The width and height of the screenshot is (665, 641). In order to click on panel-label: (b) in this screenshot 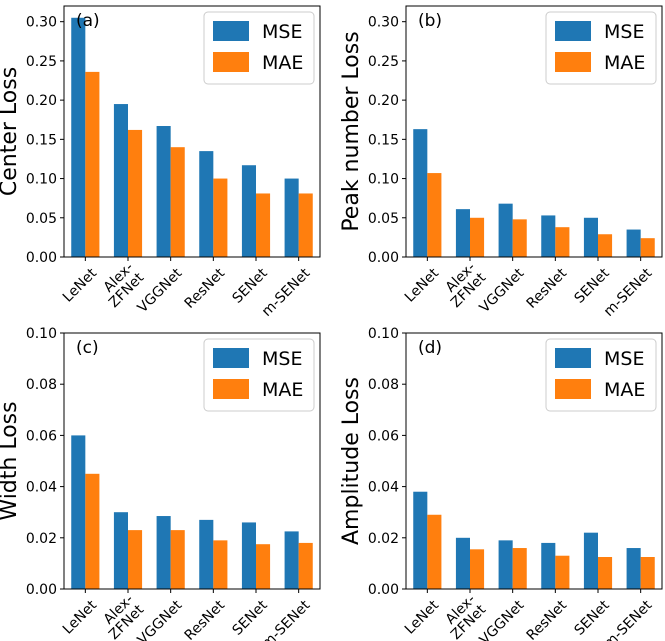, I will do `click(430, 21)`.